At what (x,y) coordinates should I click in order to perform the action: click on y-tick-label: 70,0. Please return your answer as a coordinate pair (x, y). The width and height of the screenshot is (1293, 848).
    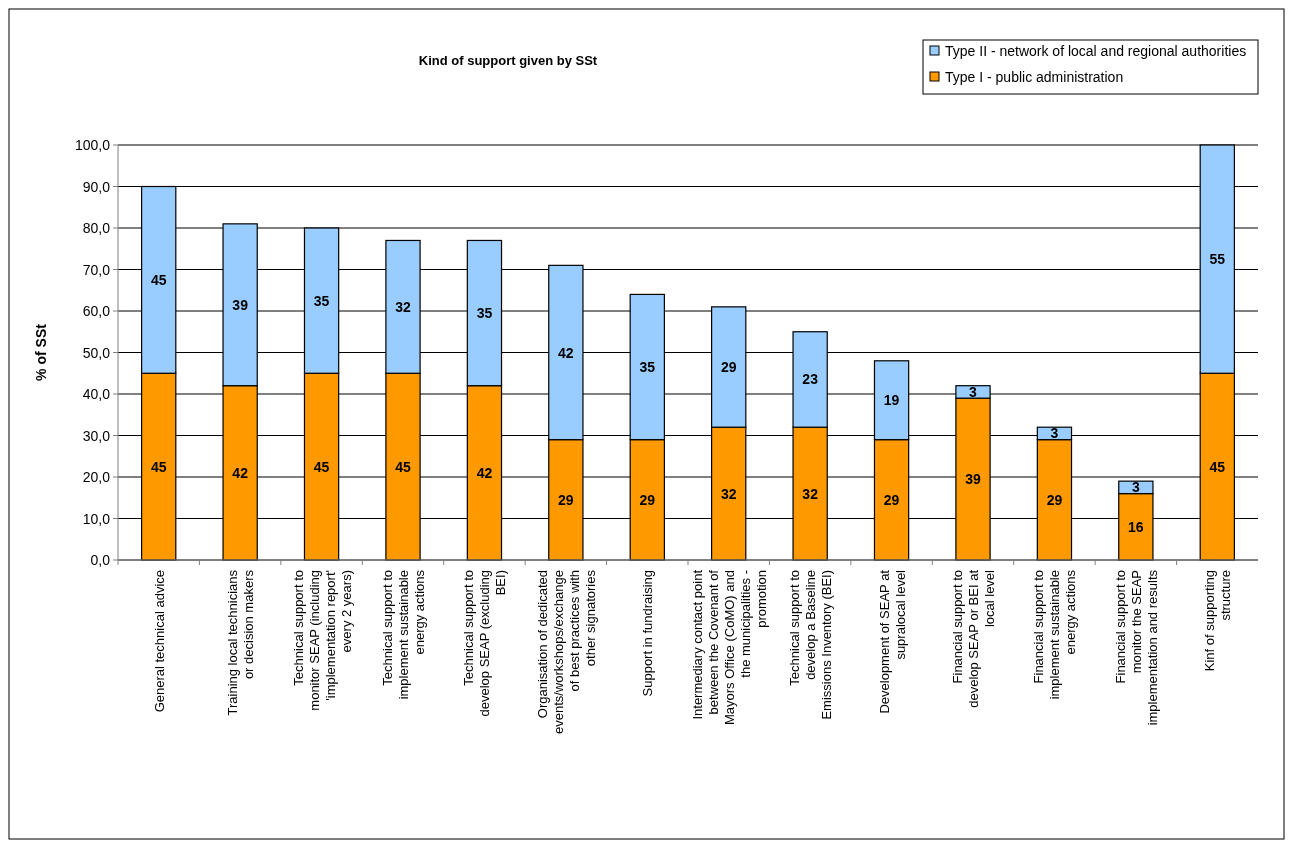
    Looking at the image, I should click on (96, 269).